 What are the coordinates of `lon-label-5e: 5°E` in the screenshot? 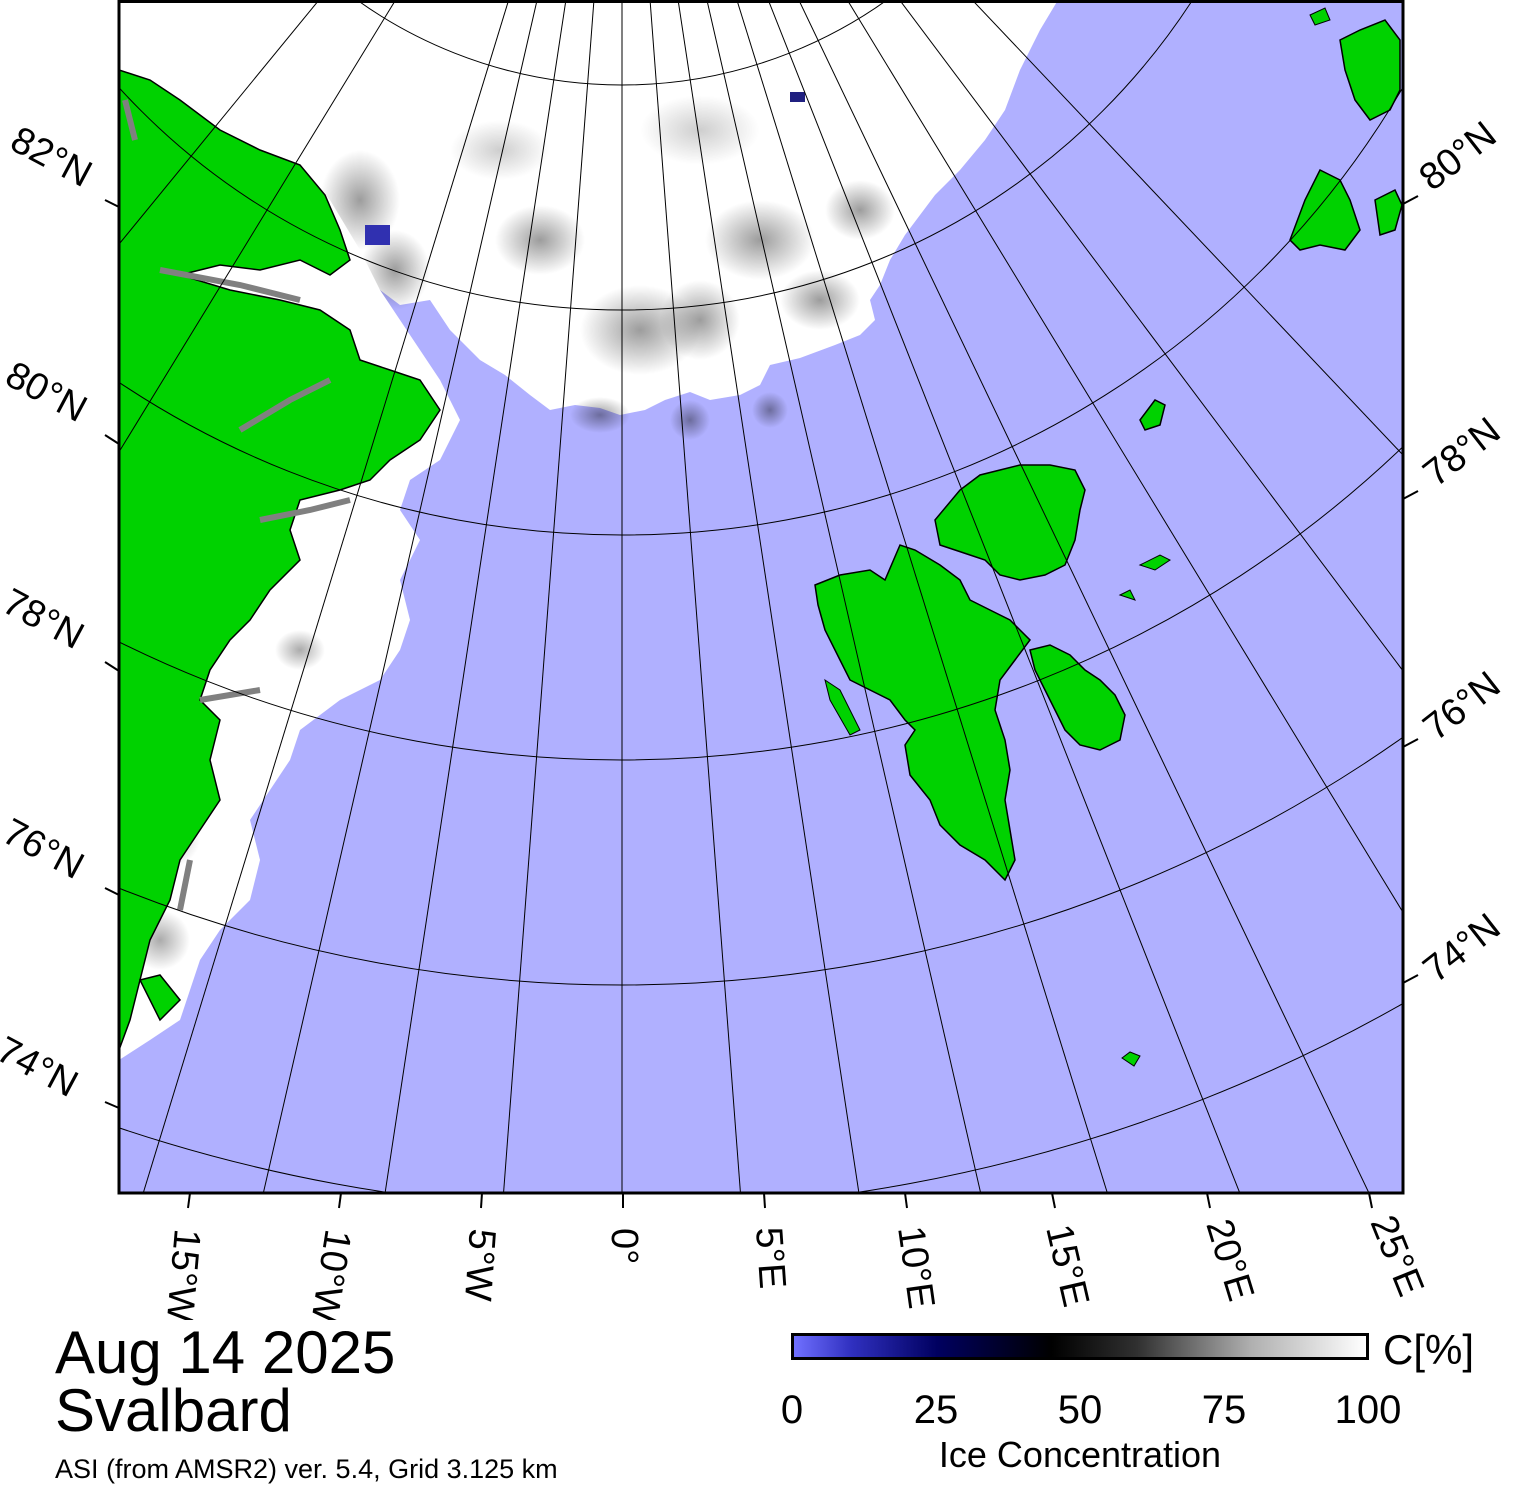 It's located at (770, 1258).